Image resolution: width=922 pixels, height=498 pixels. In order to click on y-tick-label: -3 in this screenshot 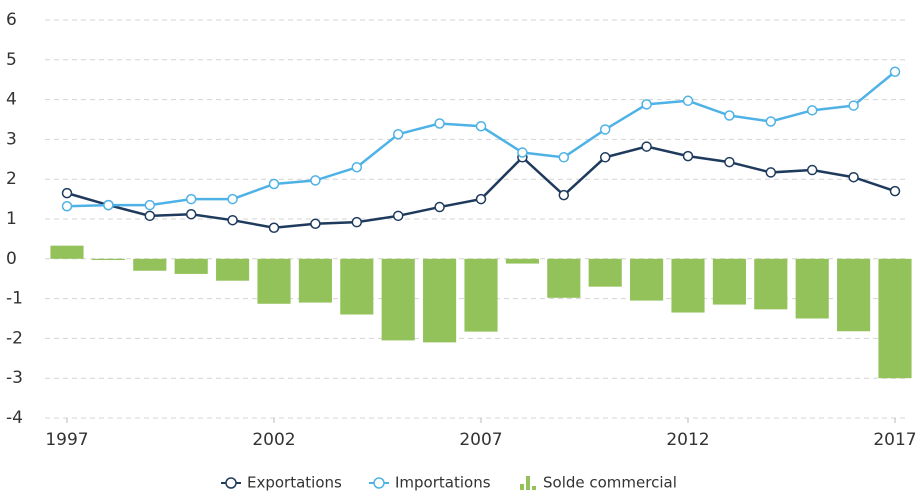, I will do `click(14, 378)`.